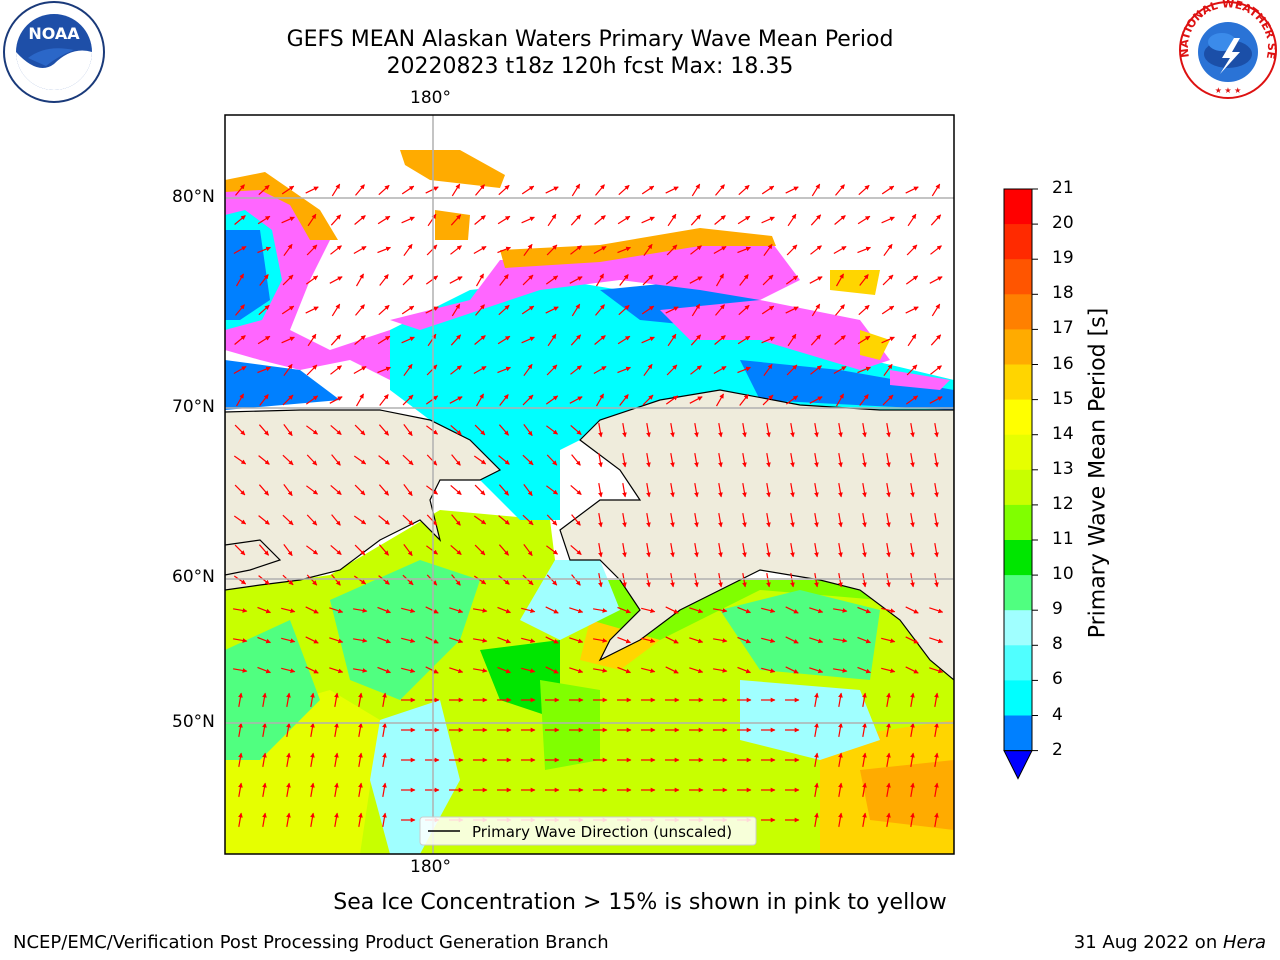 The image size is (1280, 960). What do you see at coordinates (1057, 714) in the screenshot?
I see `colorbar-tick-label: 4` at bounding box center [1057, 714].